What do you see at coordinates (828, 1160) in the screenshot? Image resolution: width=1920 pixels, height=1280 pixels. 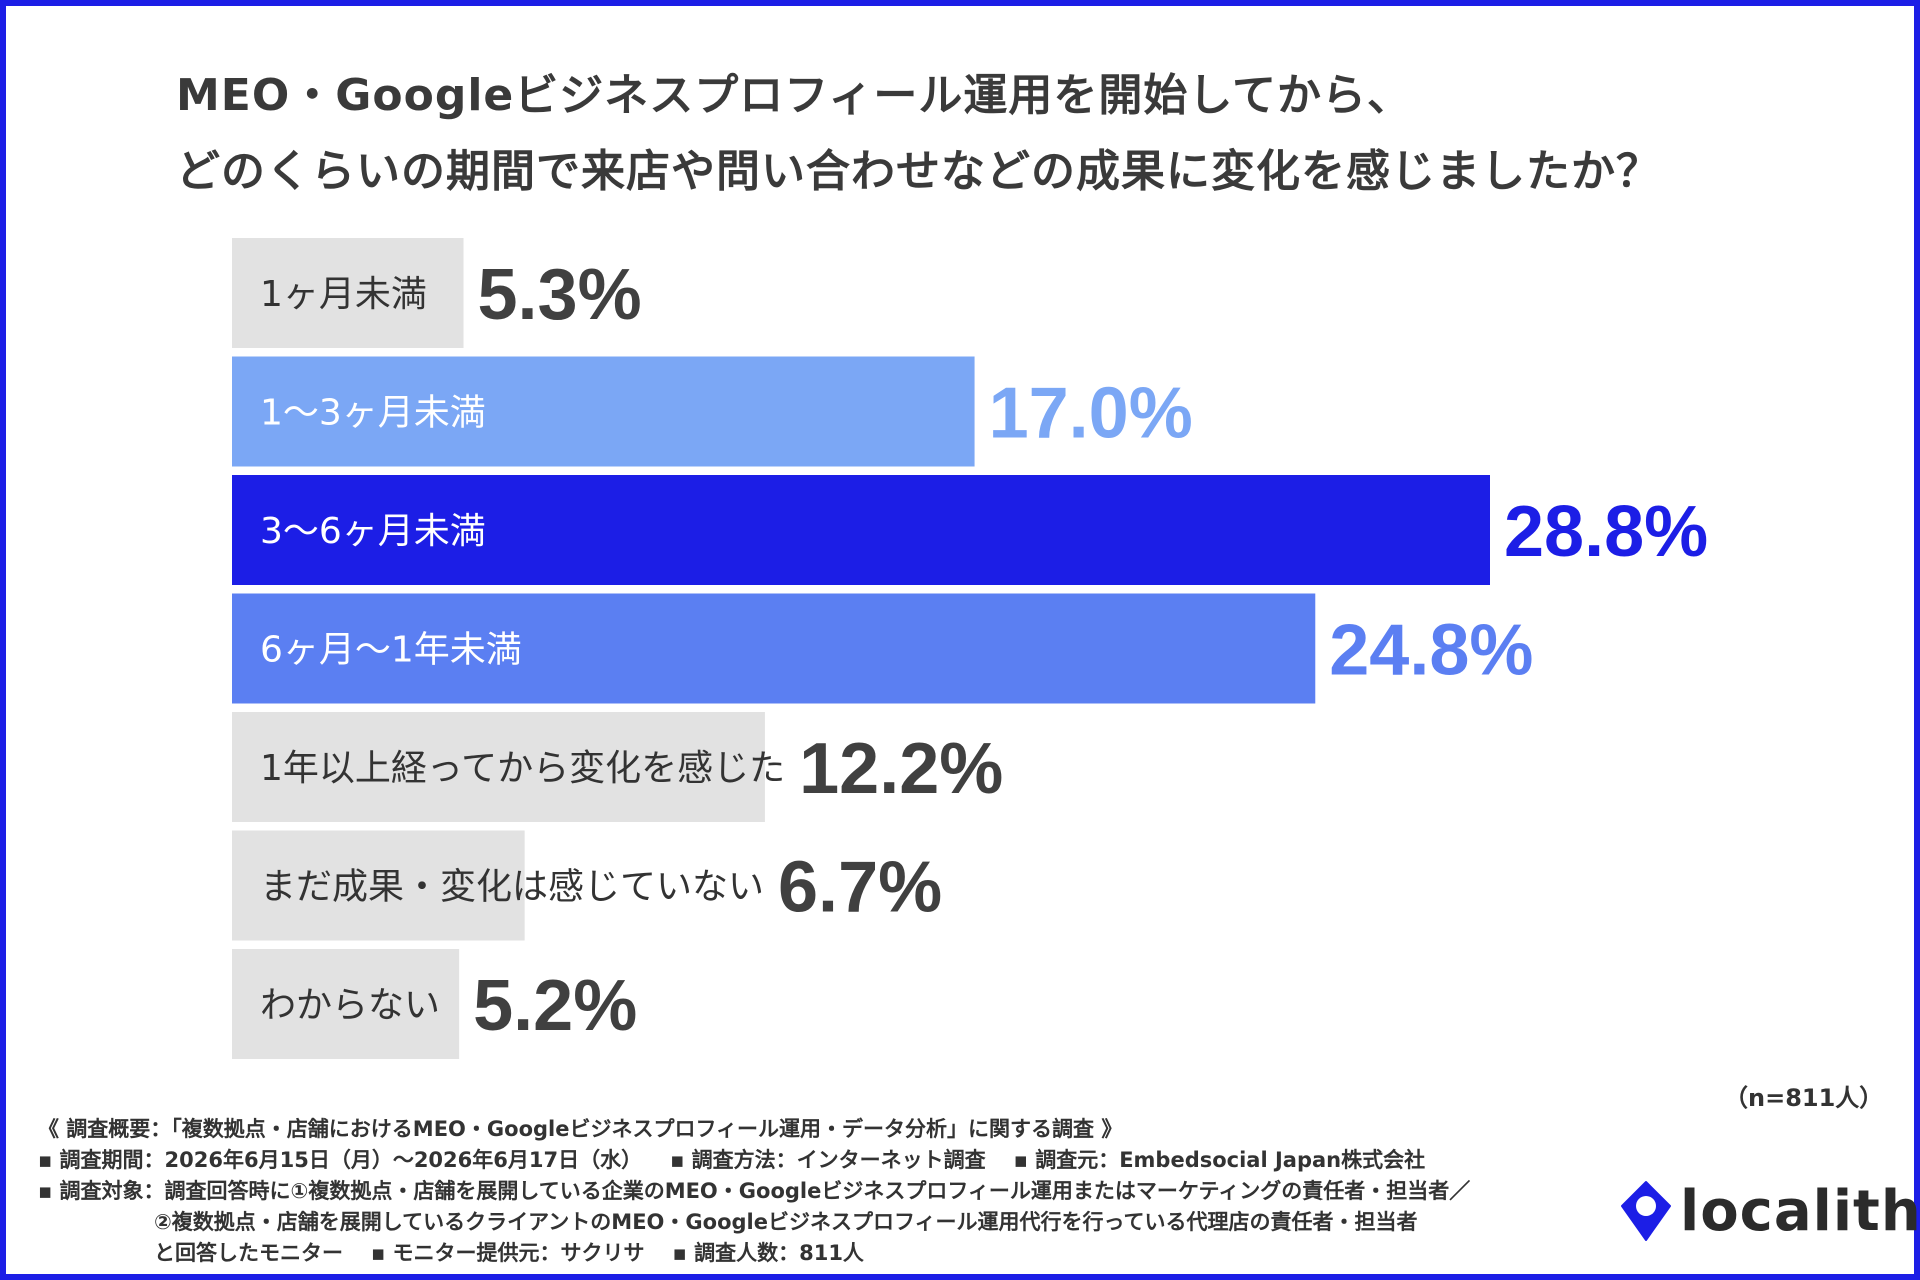 I see `survey-method: ▪ 調査方法：インターネット調査` at bounding box center [828, 1160].